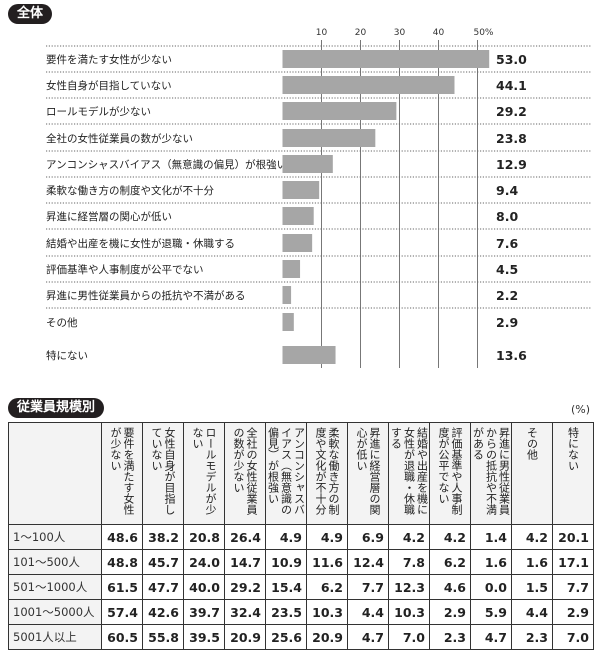  I want to click on category-label: 昇進に経営層の関心が低い, so click(109, 216).